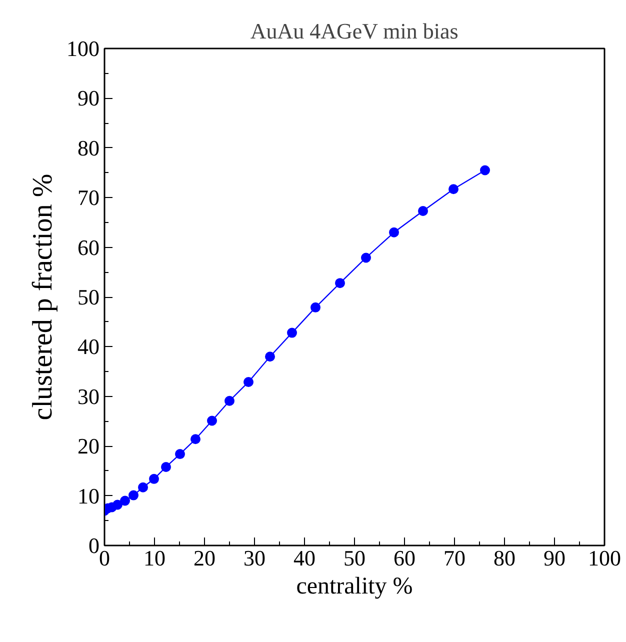 This screenshot has height=642, width=626. Describe the element at coordinates (89, 98) in the screenshot. I see `y-tick-label: 90` at that location.